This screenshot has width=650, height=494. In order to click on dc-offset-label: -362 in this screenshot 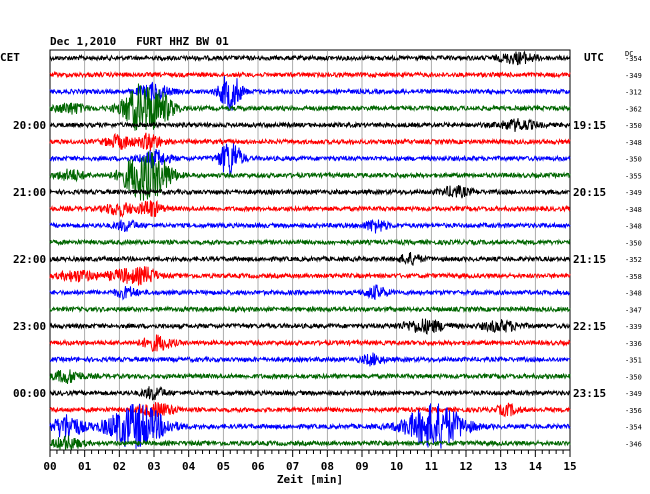, I will do `click(633, 109)`.